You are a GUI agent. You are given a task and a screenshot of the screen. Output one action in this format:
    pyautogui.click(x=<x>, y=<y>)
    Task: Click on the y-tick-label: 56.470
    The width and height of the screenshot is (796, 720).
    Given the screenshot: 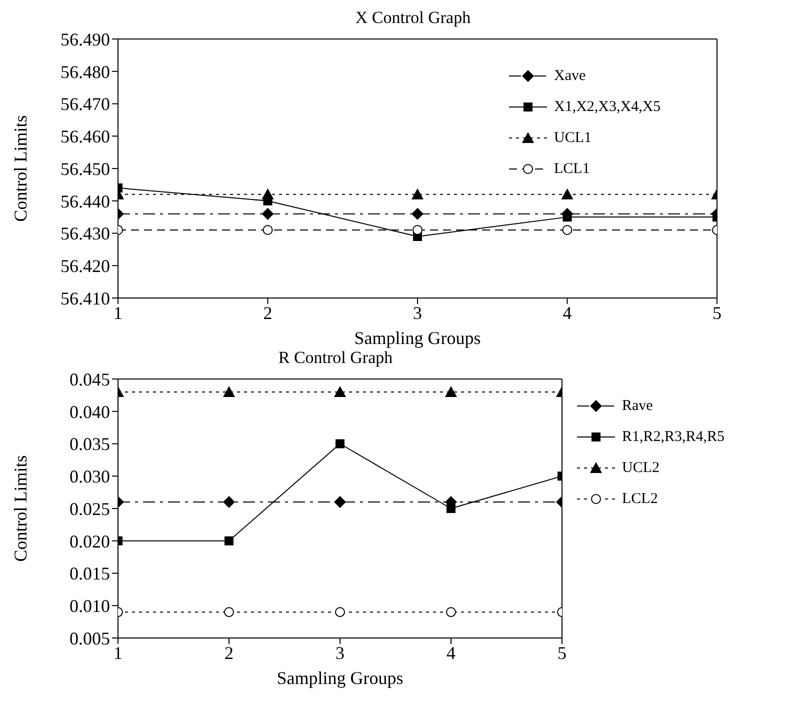 What is the action you would take?
    pyautogui.click(x=85, y=104)
    